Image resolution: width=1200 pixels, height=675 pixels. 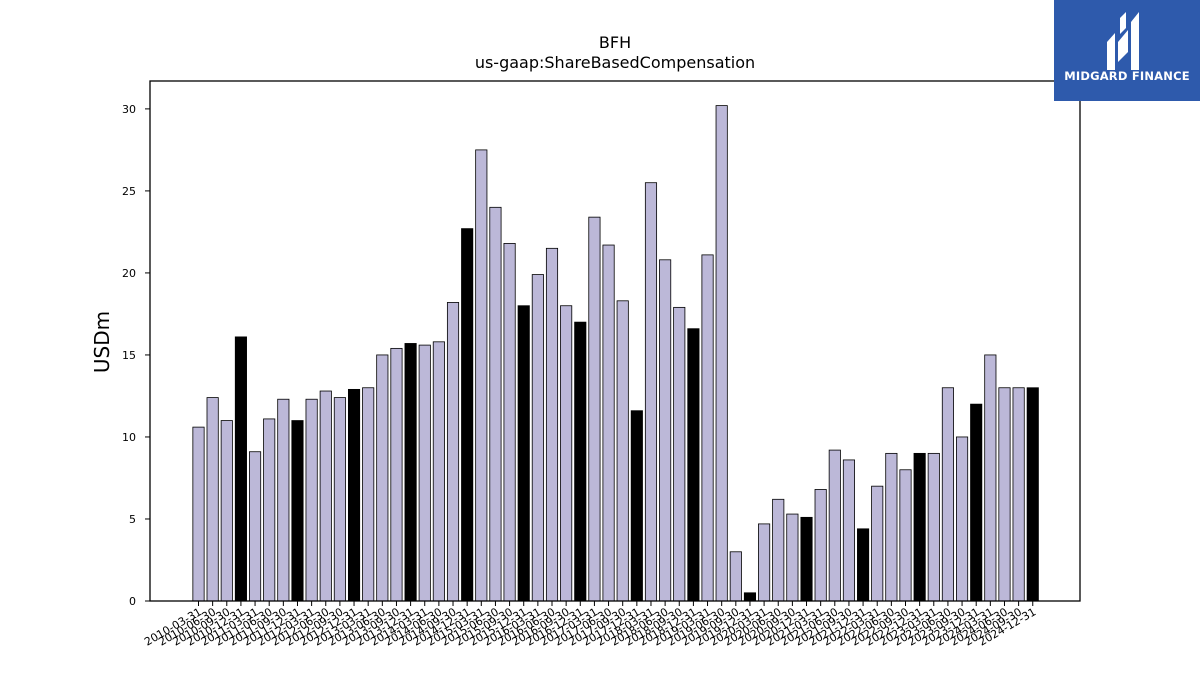 What do you see at coordinates (615, 62) in the screenshot?
I see `chart-subtitle: us-gaap:ShareBasedCompensation` at bounding box center [615, 62].